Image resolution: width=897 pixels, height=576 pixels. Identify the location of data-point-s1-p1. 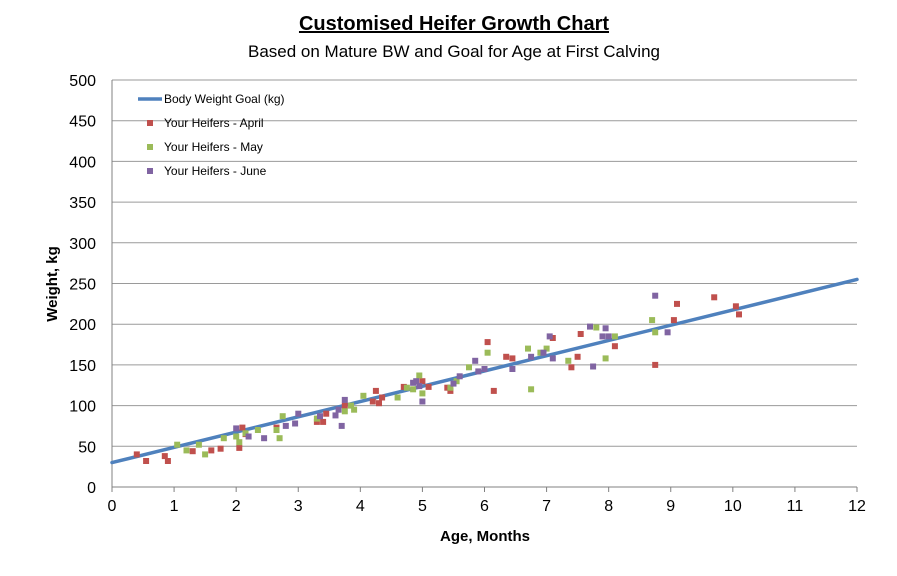
(146, 461).